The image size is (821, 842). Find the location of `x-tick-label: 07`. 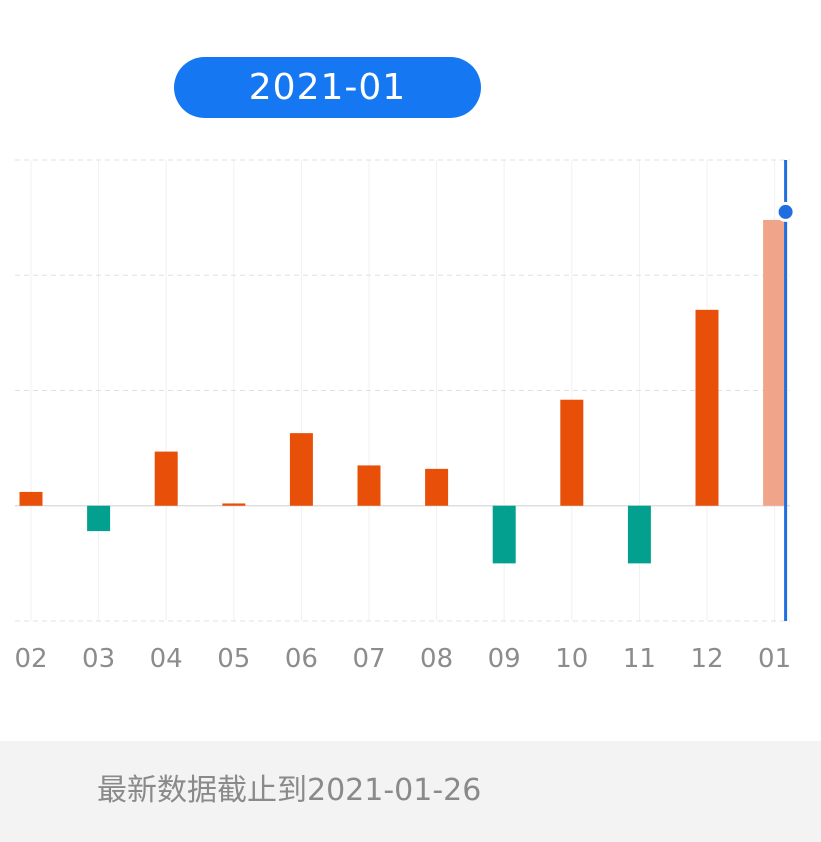

x-tick-label: 07 is located at coordinates (368, 659).